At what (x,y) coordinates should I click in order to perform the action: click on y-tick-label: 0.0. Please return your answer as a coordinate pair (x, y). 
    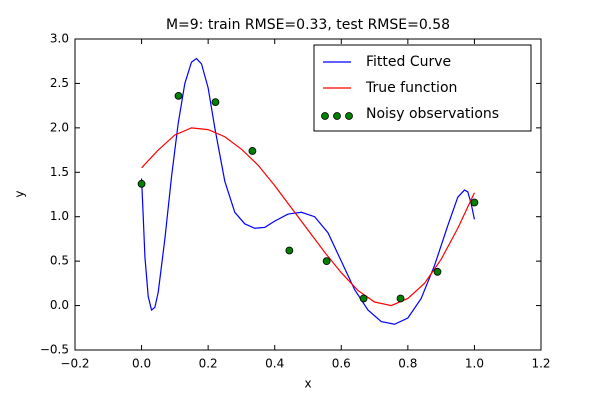
    Looking at the image, I should click on (59, 305).